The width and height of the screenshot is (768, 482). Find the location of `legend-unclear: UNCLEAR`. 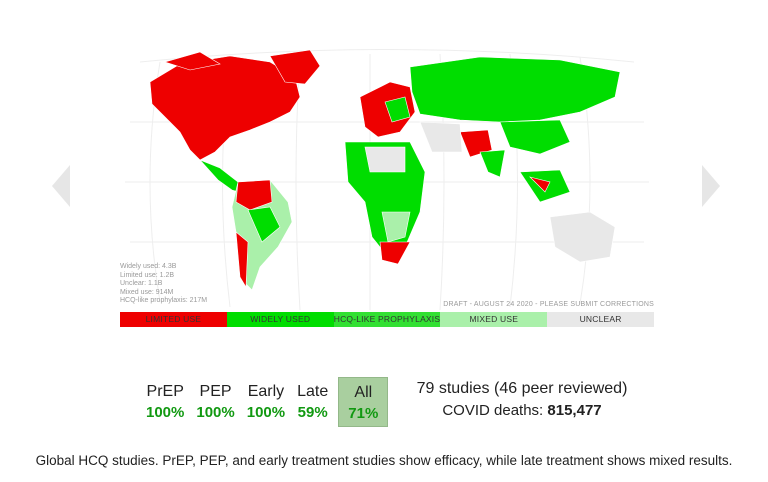

legend-unclear: UNCLEAR is located at coordinates (600, 319).